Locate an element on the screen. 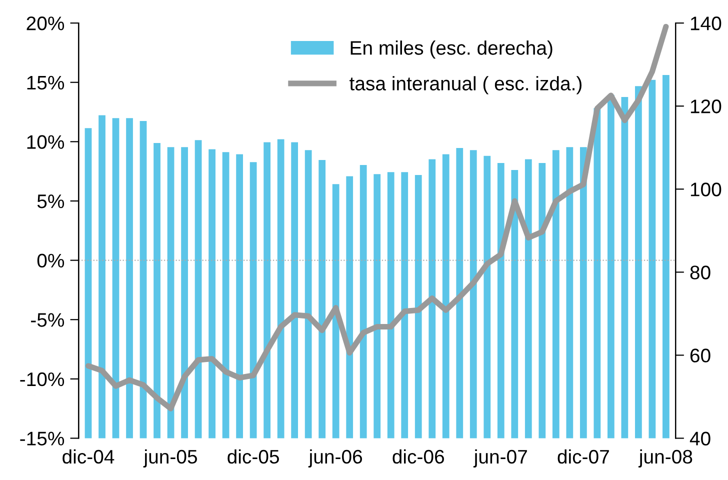  x-tick-label: dic-07 is located at coordinates (583, 456).